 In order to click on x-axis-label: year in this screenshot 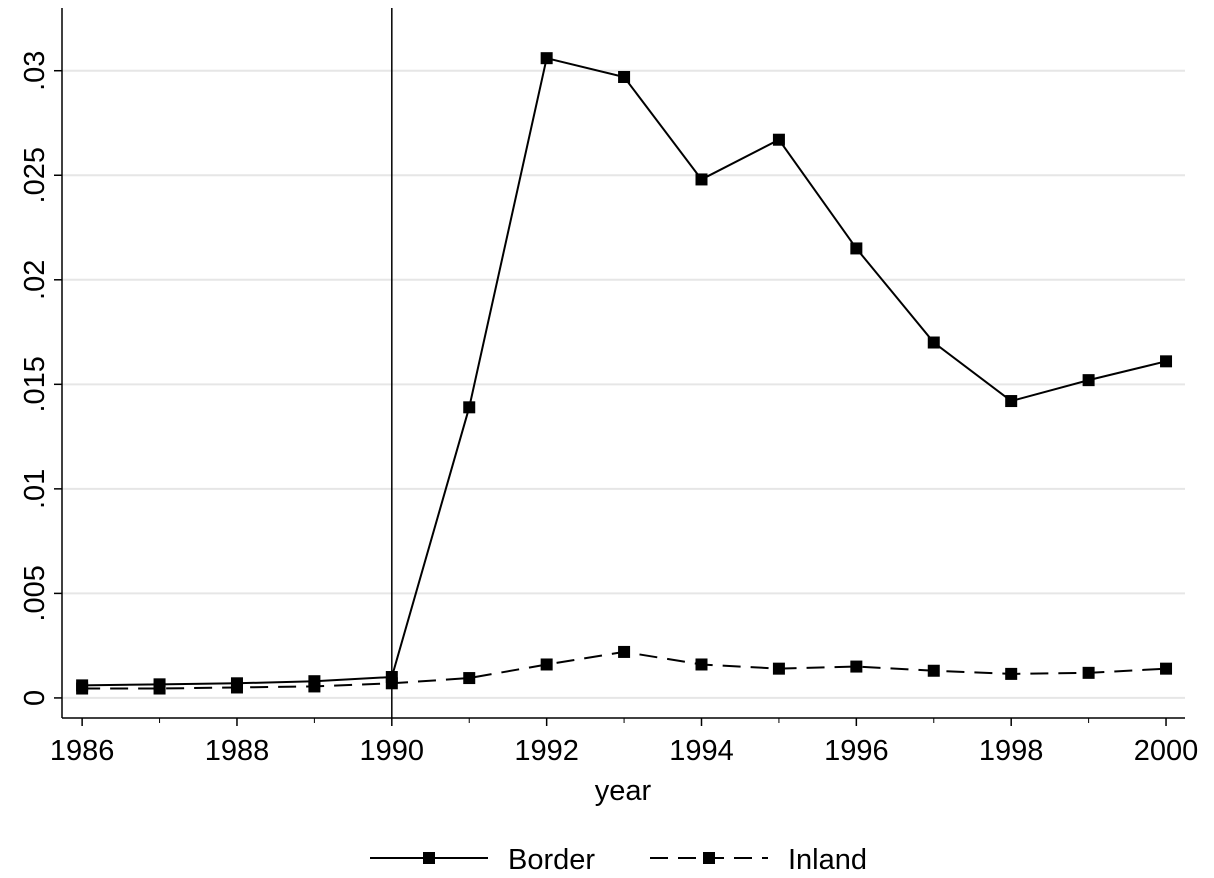, I will do `click(623, 791)`.